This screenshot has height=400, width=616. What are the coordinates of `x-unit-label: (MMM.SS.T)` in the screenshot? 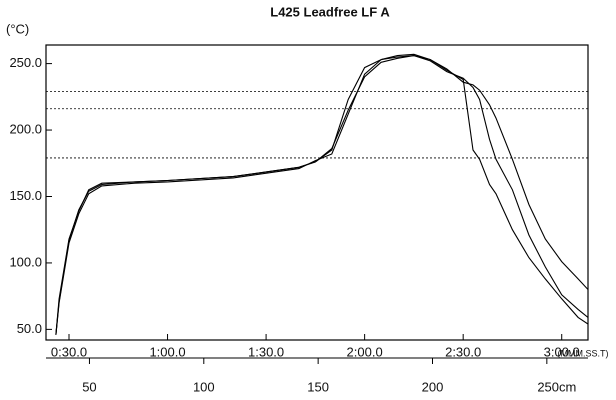 It's located at (583, 353).